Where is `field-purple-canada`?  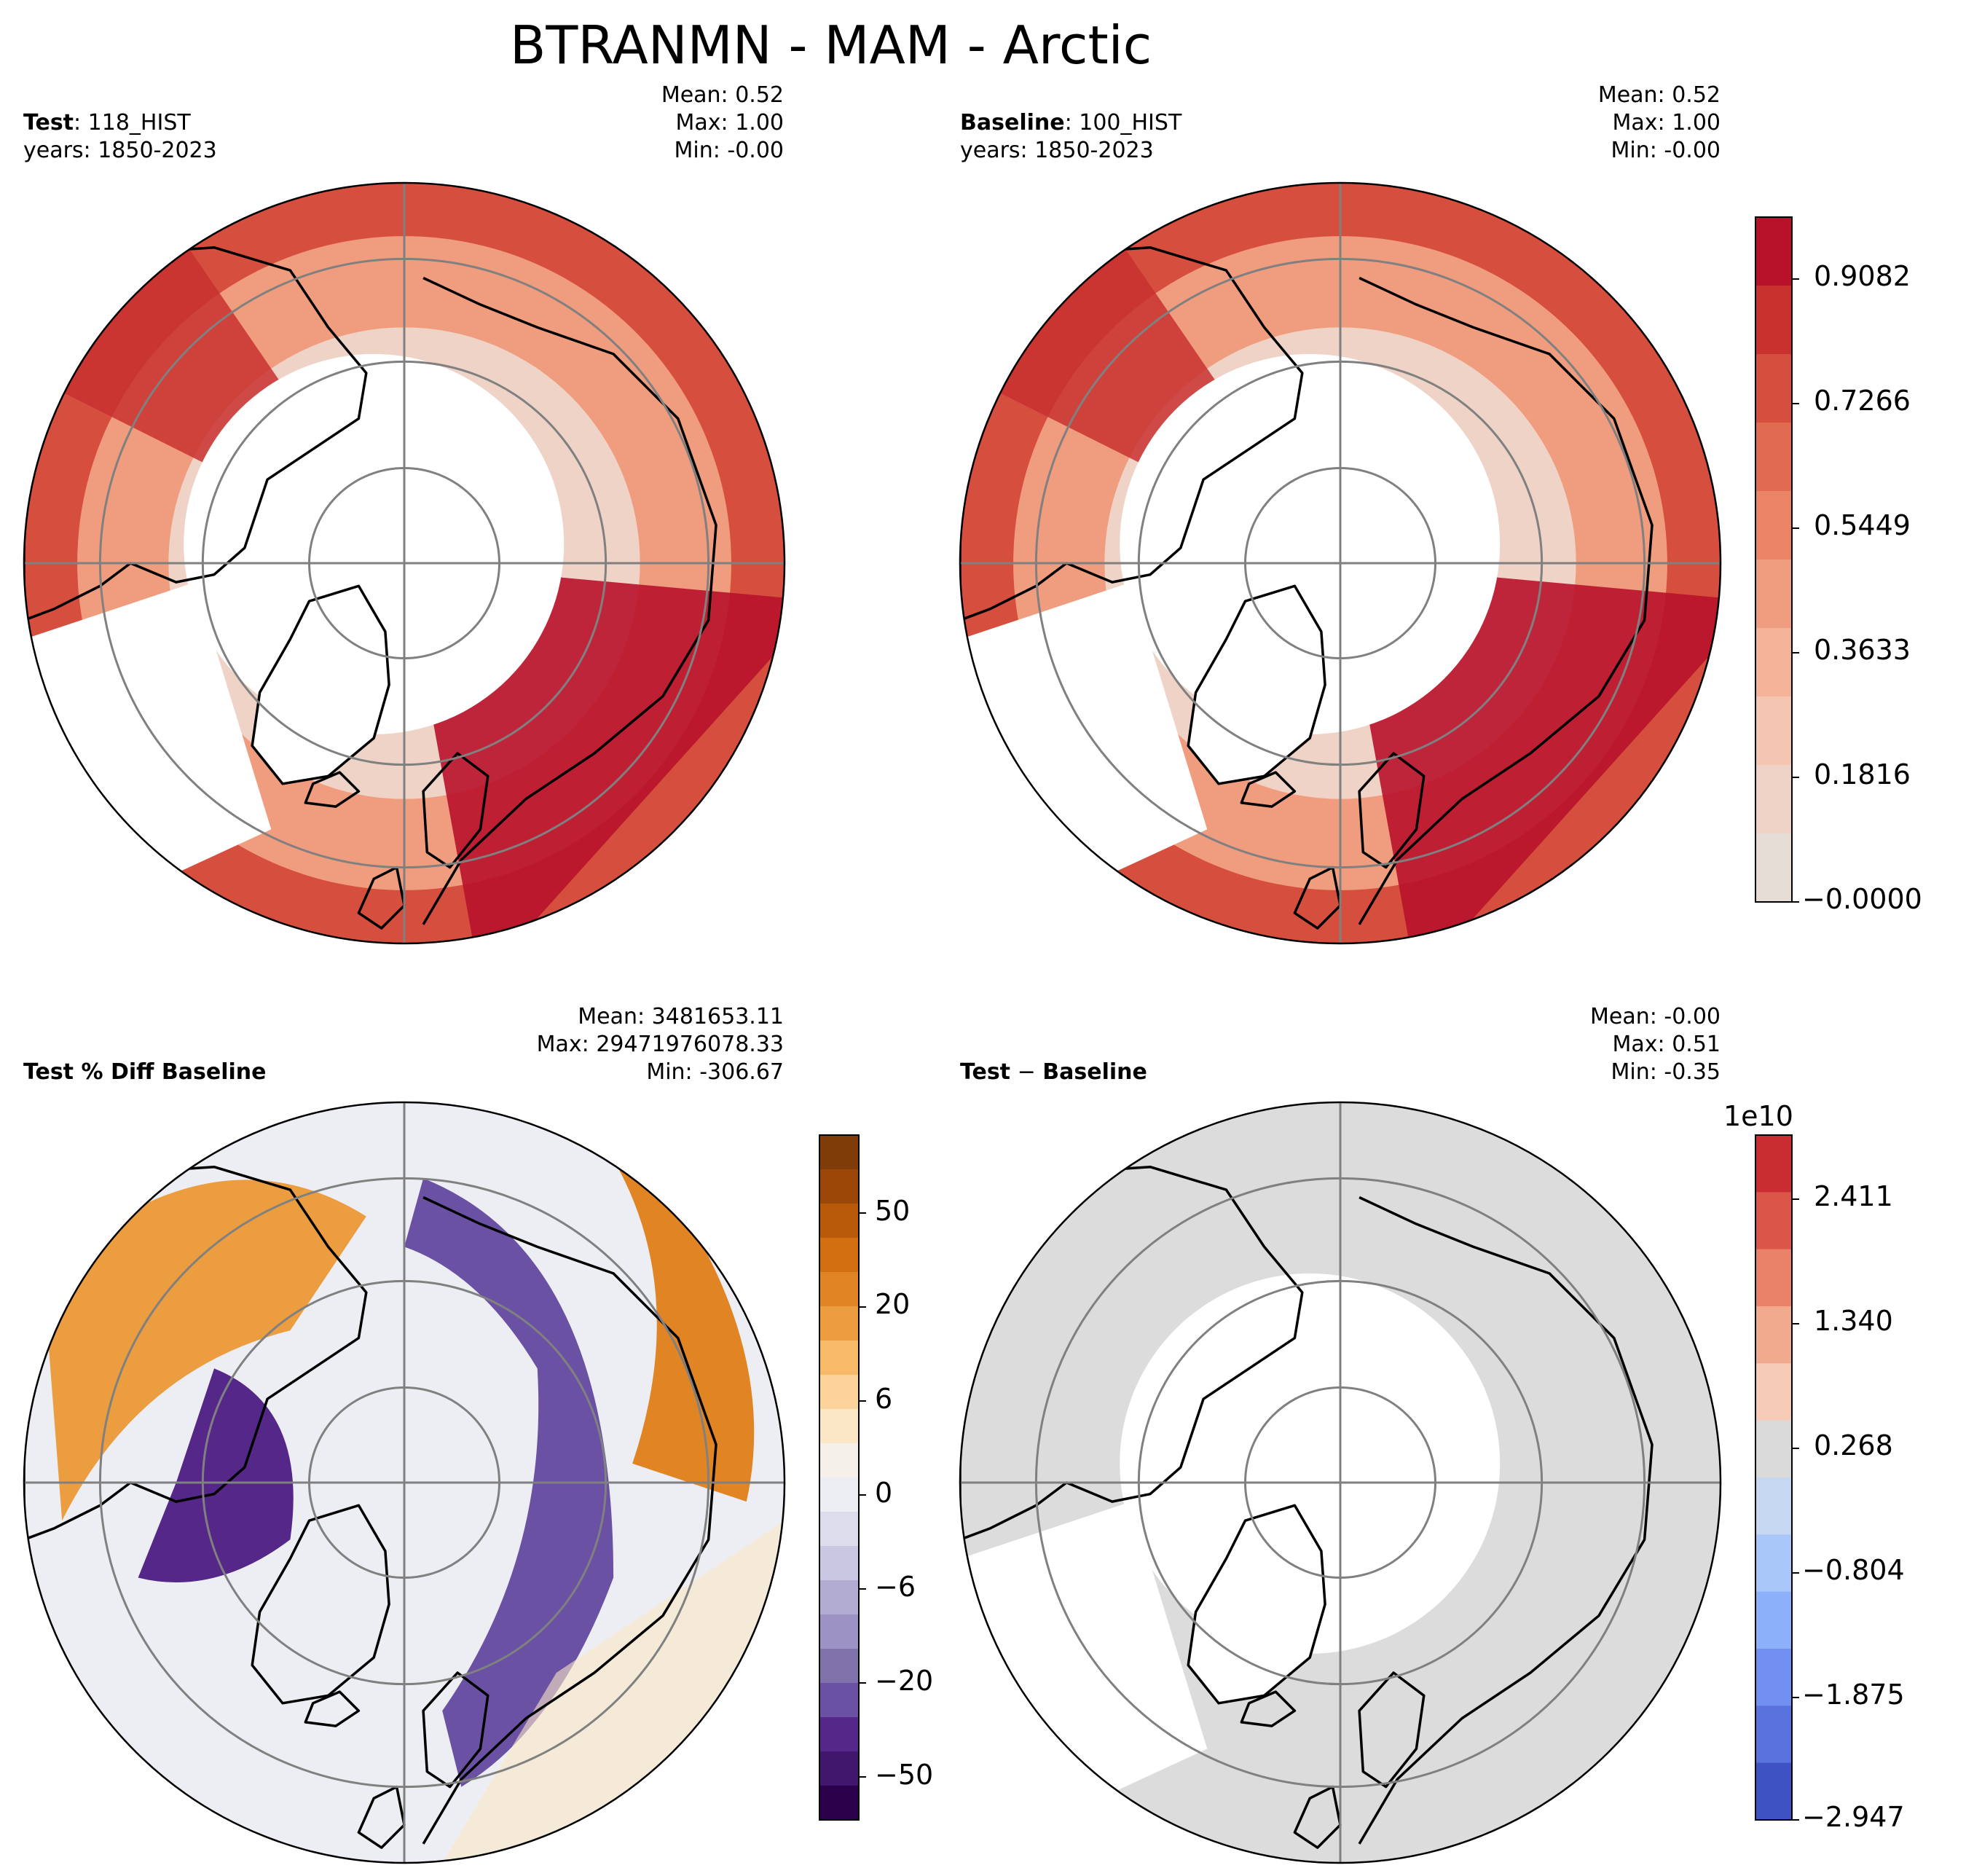
field-purple-canada is located at coordinates (216, 1475).